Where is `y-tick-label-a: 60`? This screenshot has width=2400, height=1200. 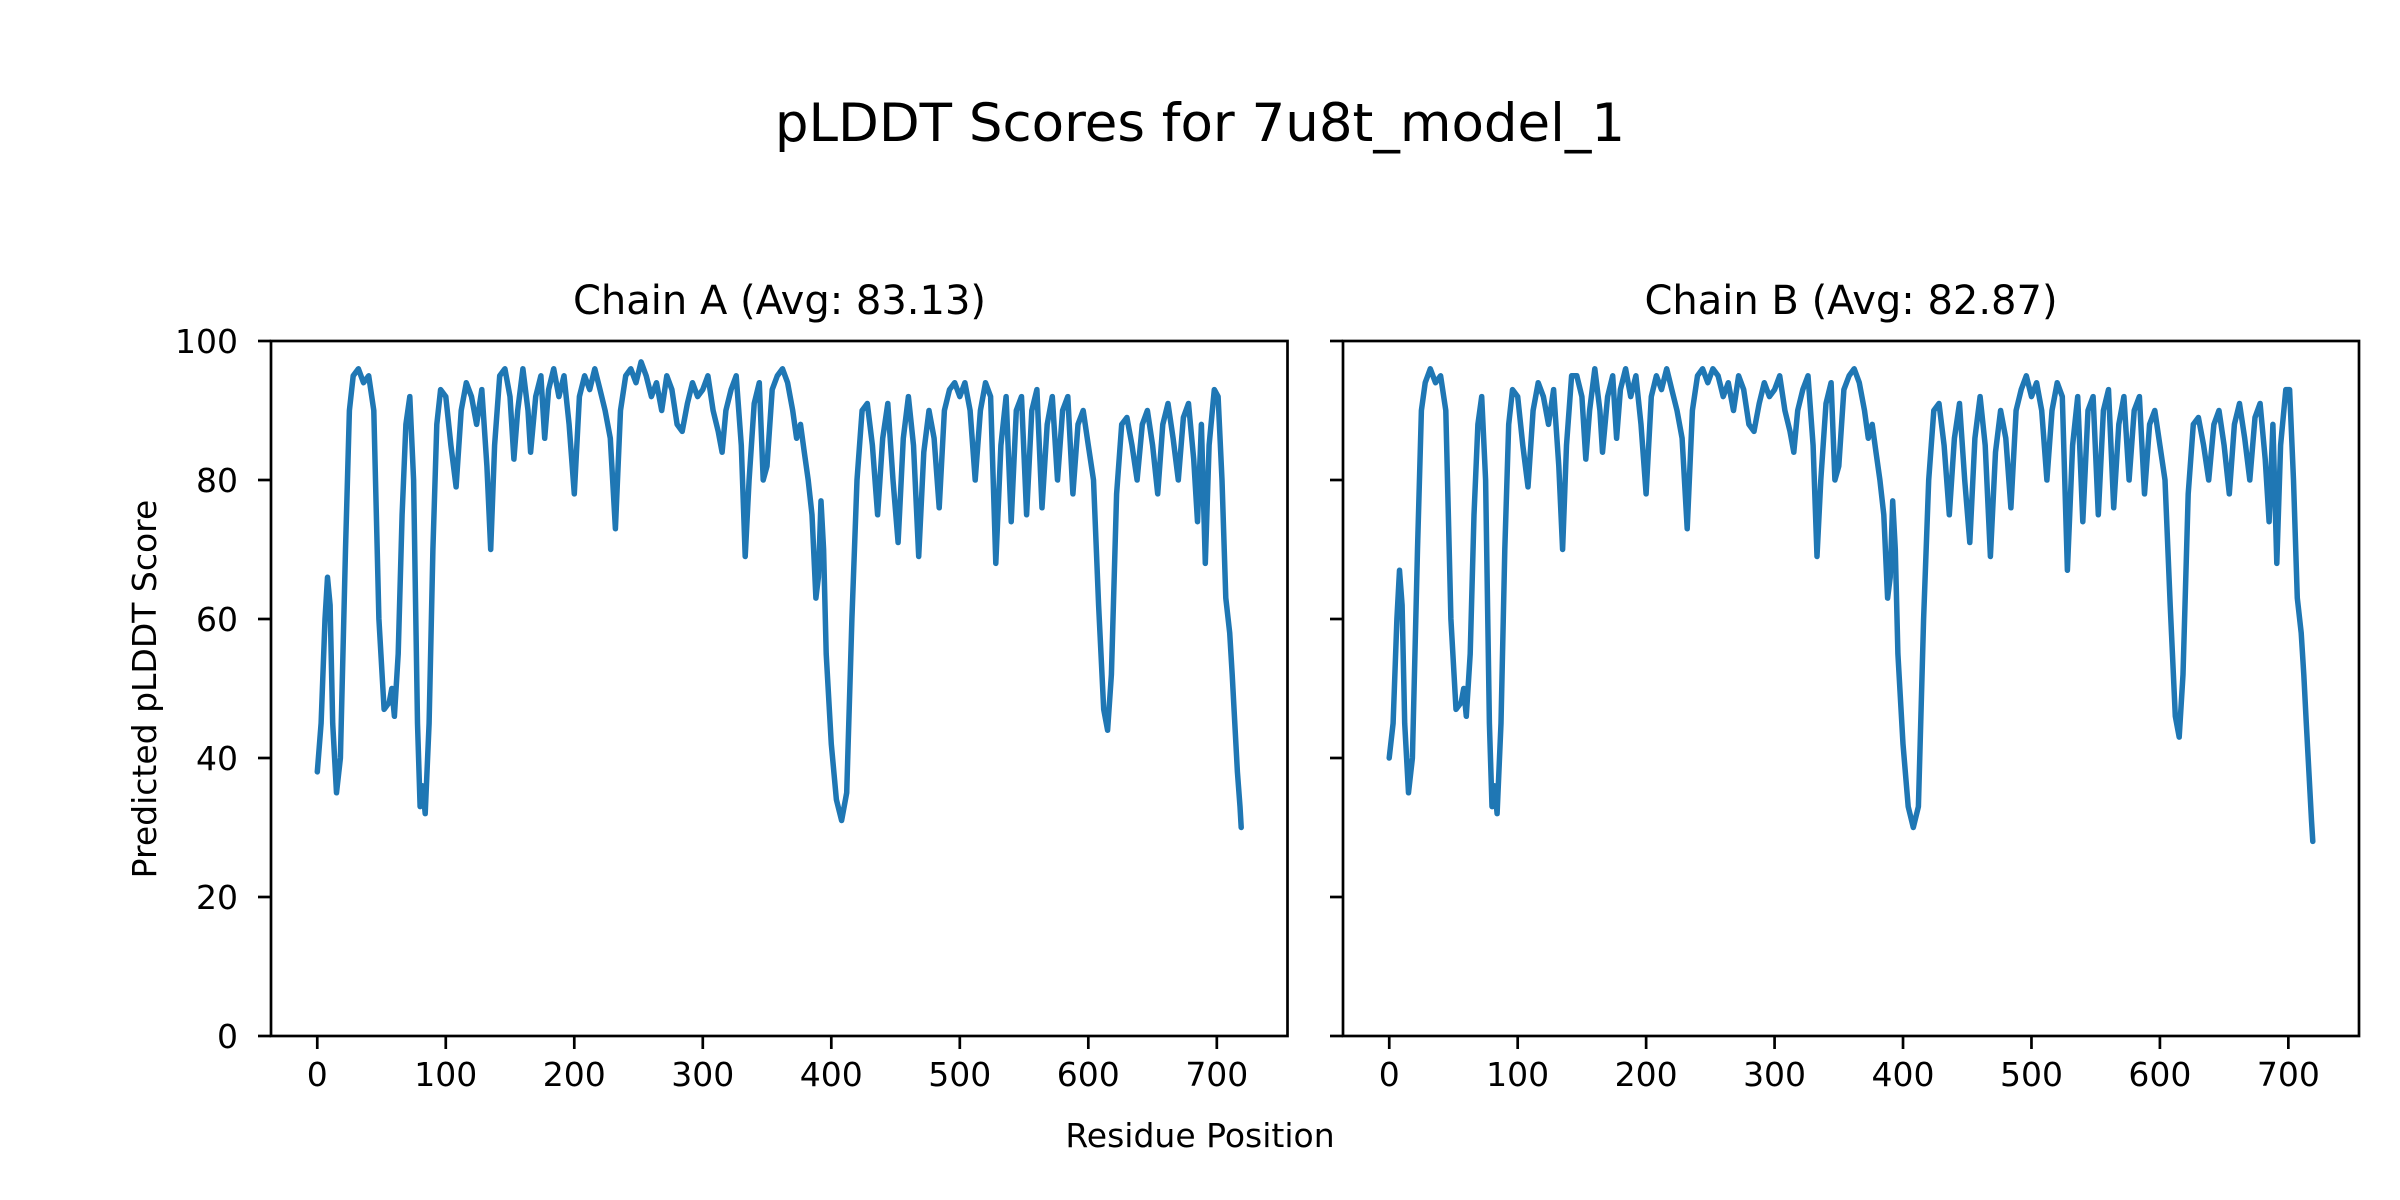
y-tick-label-a: 60 is located at coordinates (217, 619).